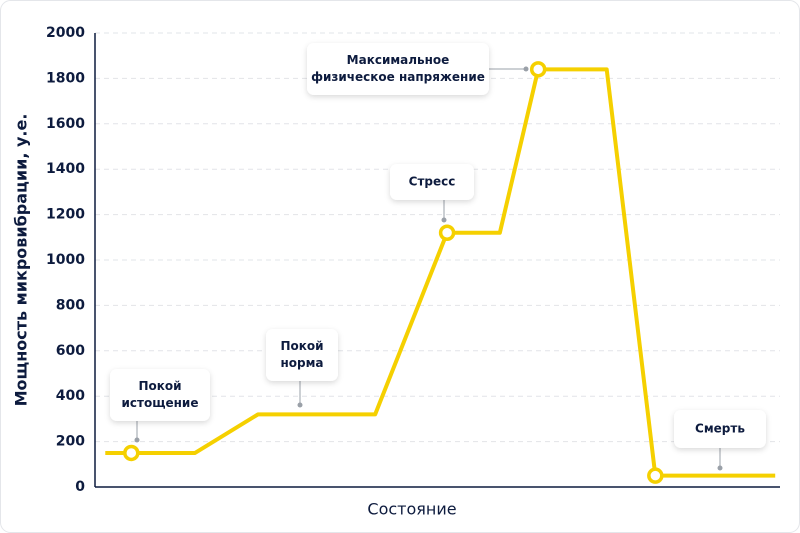 This screenshot has width=800, height=533. What do you see at coordinates (70, 305) in the screenshot?
I see `y-tick-label: 800` at bounding box center [70, 305].